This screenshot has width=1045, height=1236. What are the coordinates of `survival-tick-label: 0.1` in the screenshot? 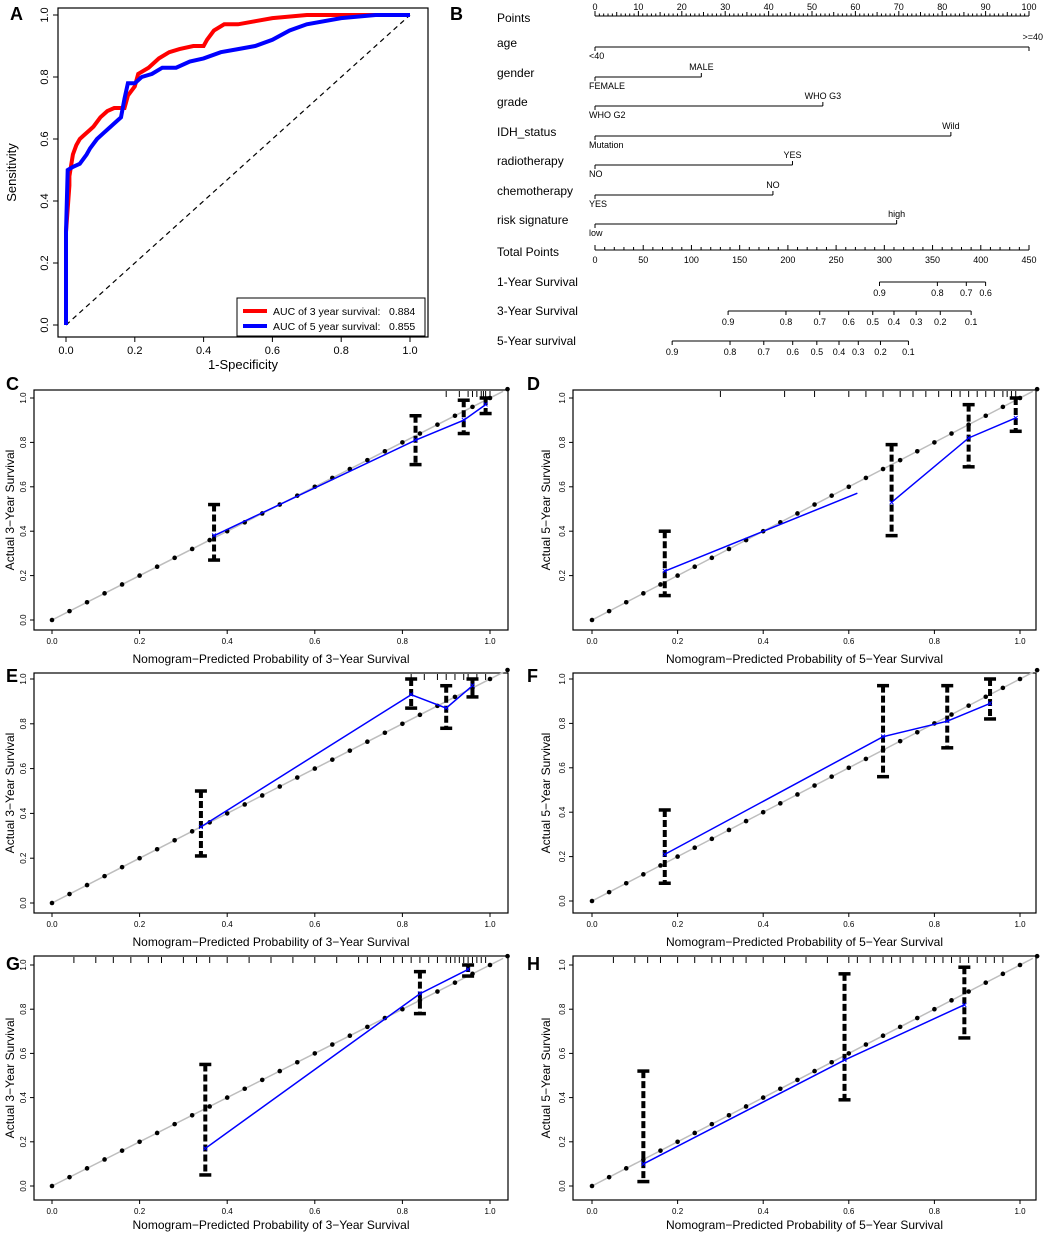 It's located at (971, 322).